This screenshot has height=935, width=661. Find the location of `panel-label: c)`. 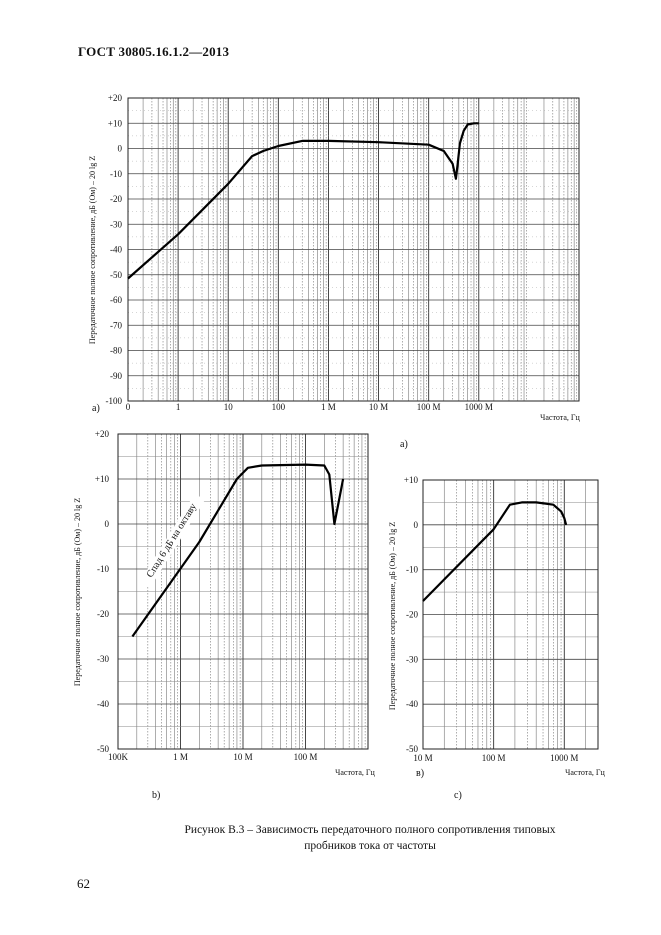

panel-label: c) is located at coordinates (458, 795).